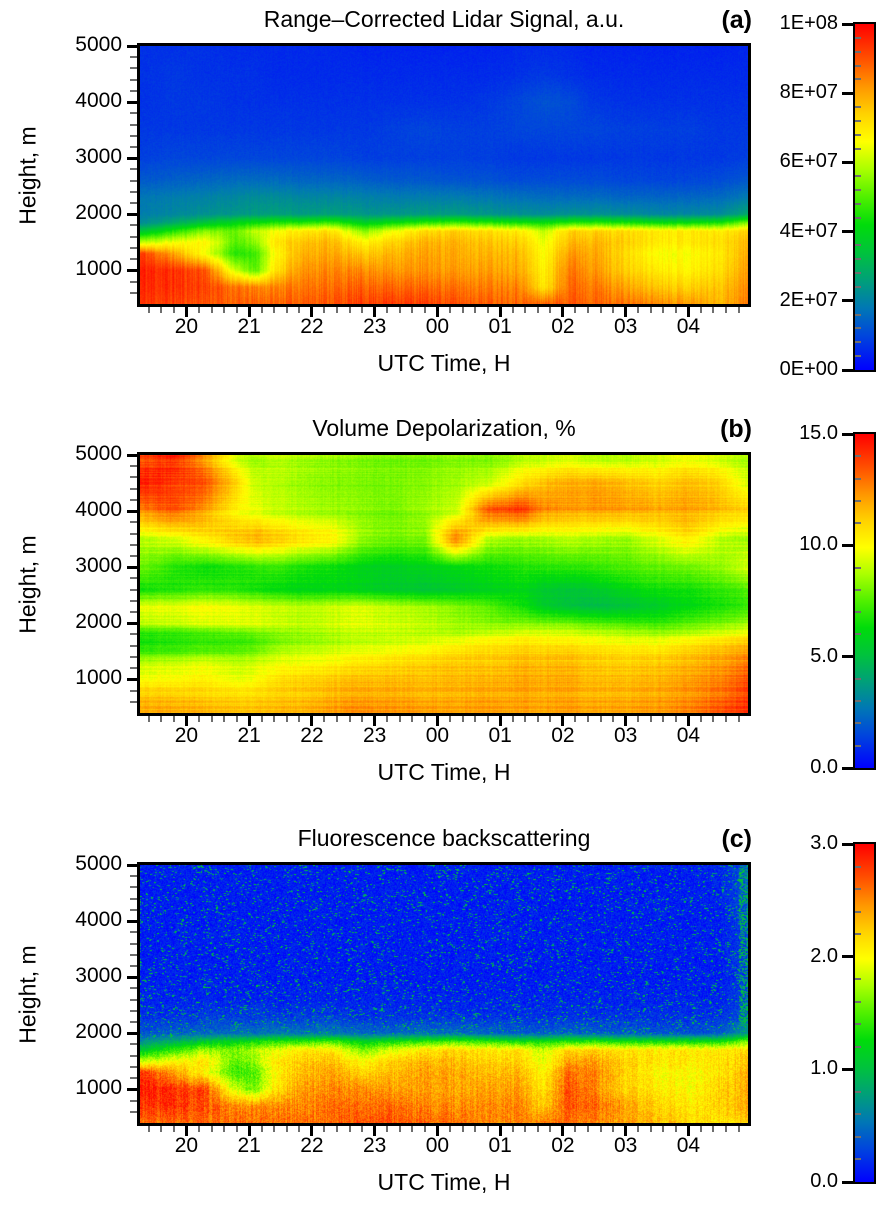  Describe the element at coordinates (808, 92) in the screenshot. I see `colorbar-tick-label: 8E+07` at that location.